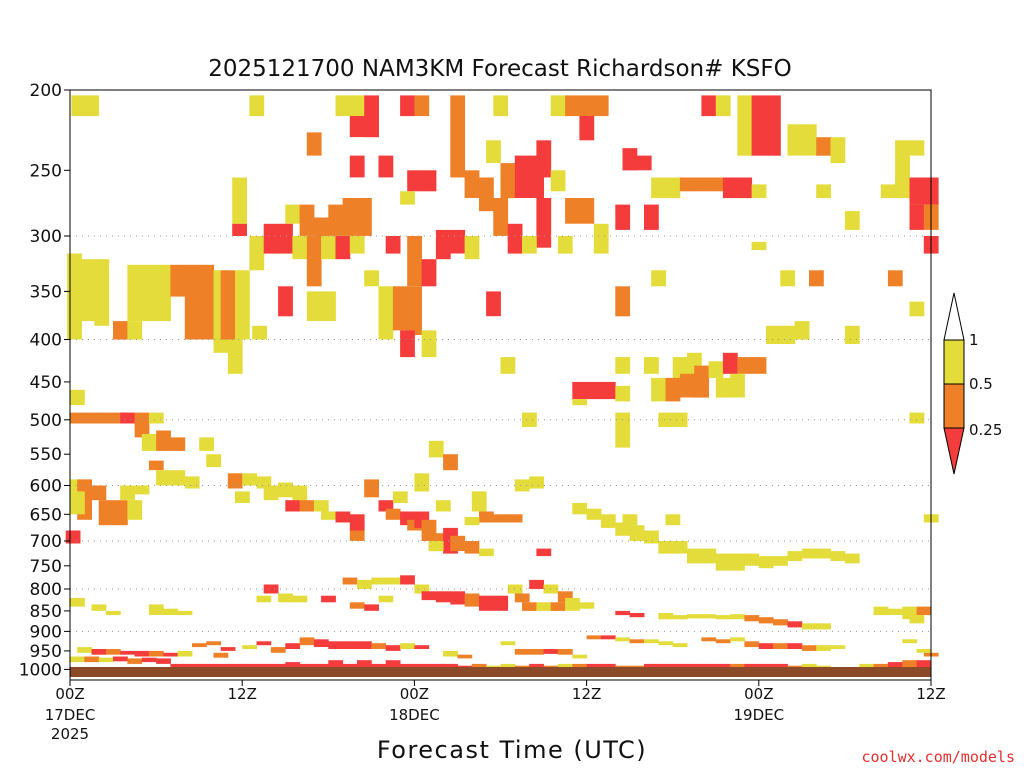 This screenshot has width=1024, height=768. I want to click on y-tick-label-900: 900, so click(46, 632).